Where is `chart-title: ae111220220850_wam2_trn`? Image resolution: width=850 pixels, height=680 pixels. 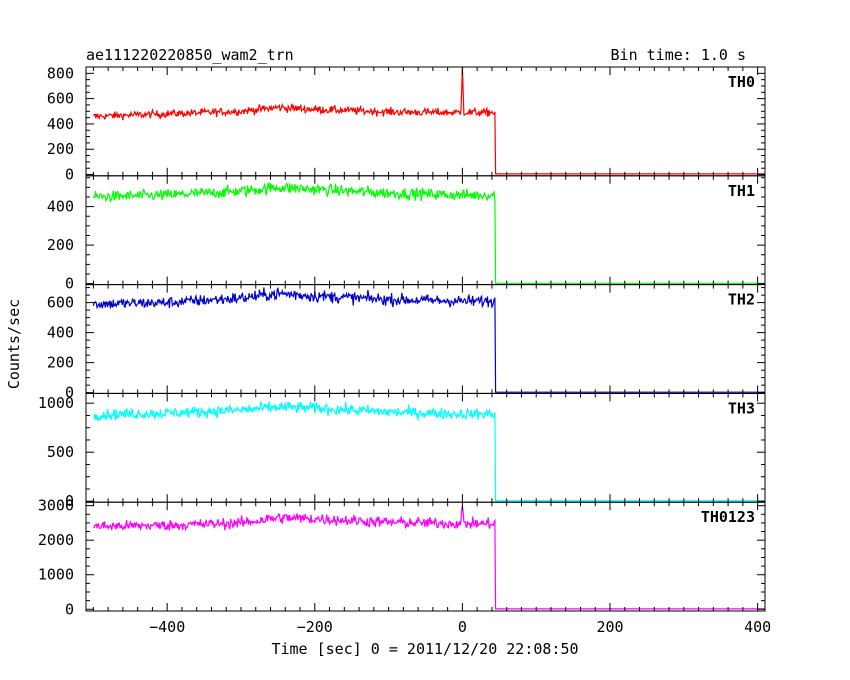
chart-title: ae111220220850_wam2_trn is located at coordinates (190, 55).